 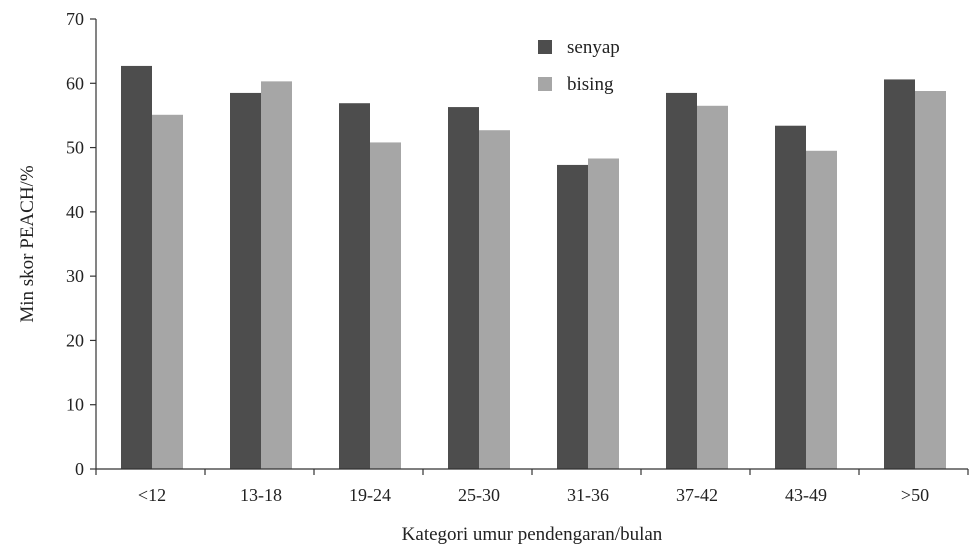 I want to click on legend-swatch-senyap, so click(x=545, y=47).